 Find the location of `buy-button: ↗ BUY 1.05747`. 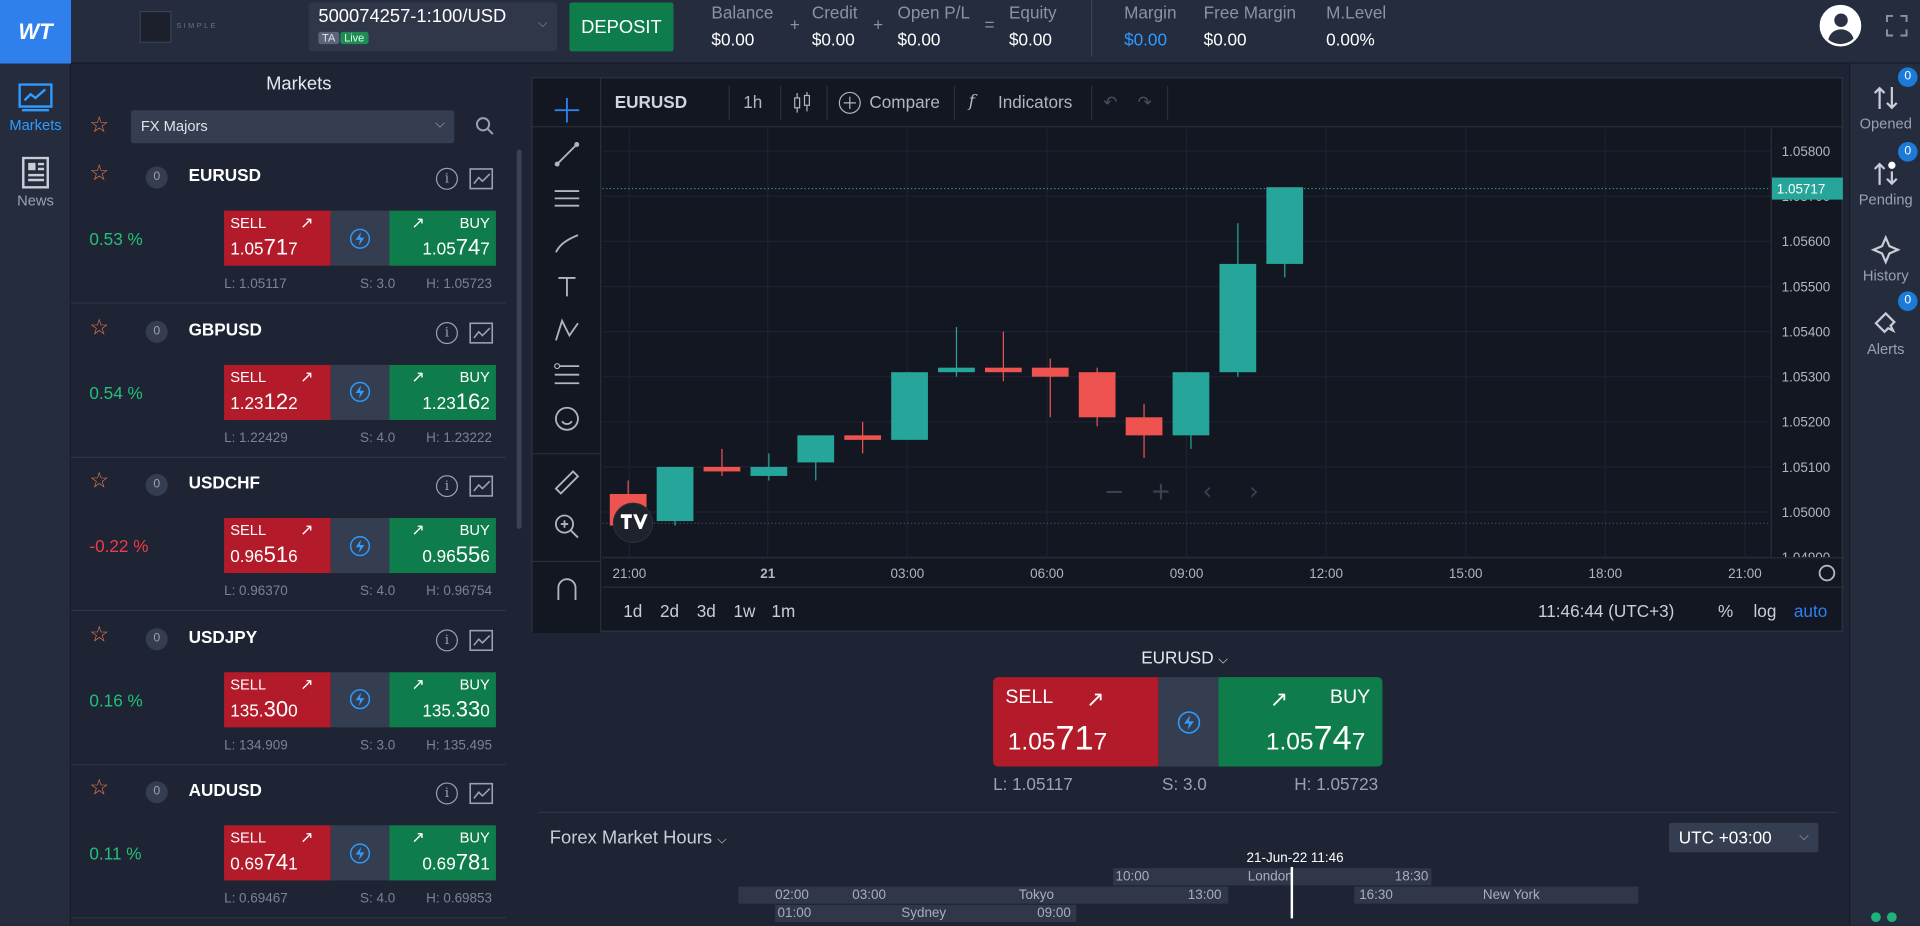

buy-button: ↗ BUY 1.05747 is located at coordinates (442, 238).